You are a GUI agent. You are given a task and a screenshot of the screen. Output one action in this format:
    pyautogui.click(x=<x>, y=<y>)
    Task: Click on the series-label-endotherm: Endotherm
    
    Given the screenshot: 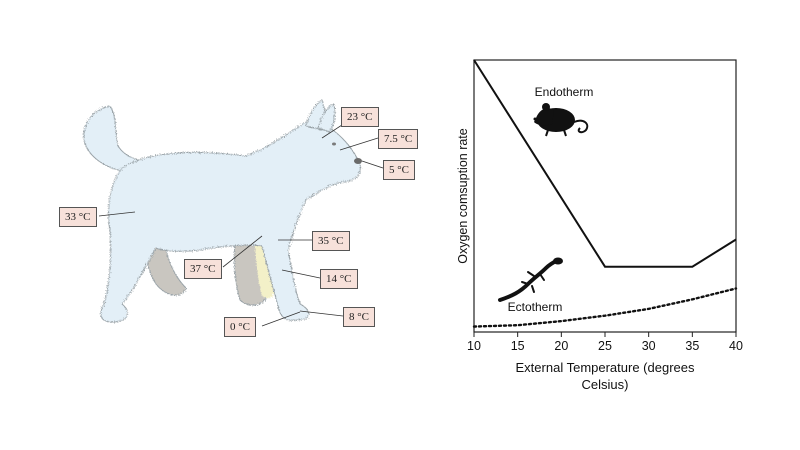 What is the action you would take?
    pyautogui.click(x=564, y=92)
    